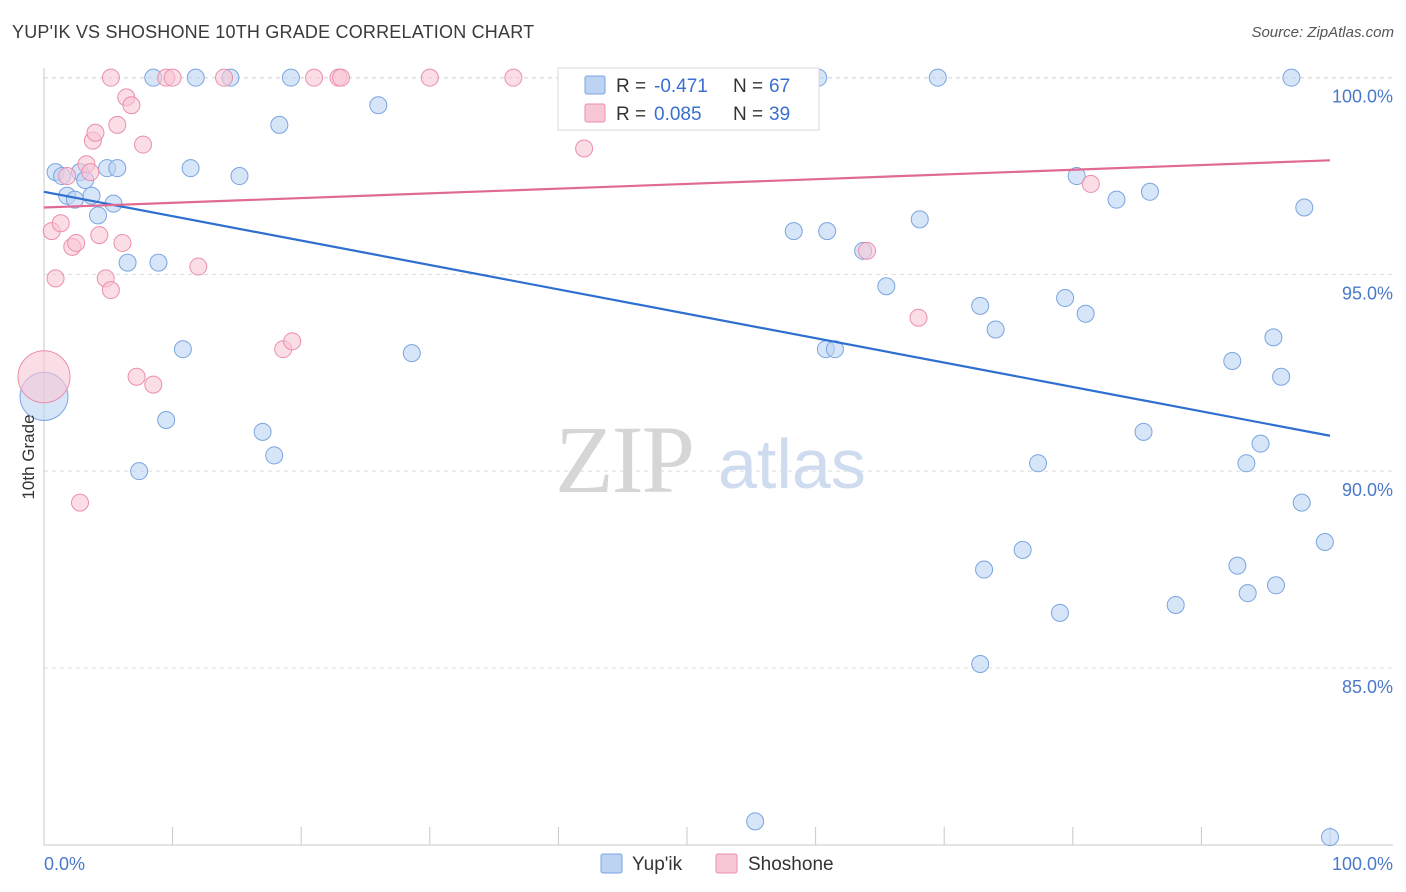 The image size is (1406, 892). What do you see at coordinates (688, 99) in the screenshot?
I see `stats-legend: R = -0.471 N = 67 R = 0.085 N = 39` at bounding box center [688, 99].